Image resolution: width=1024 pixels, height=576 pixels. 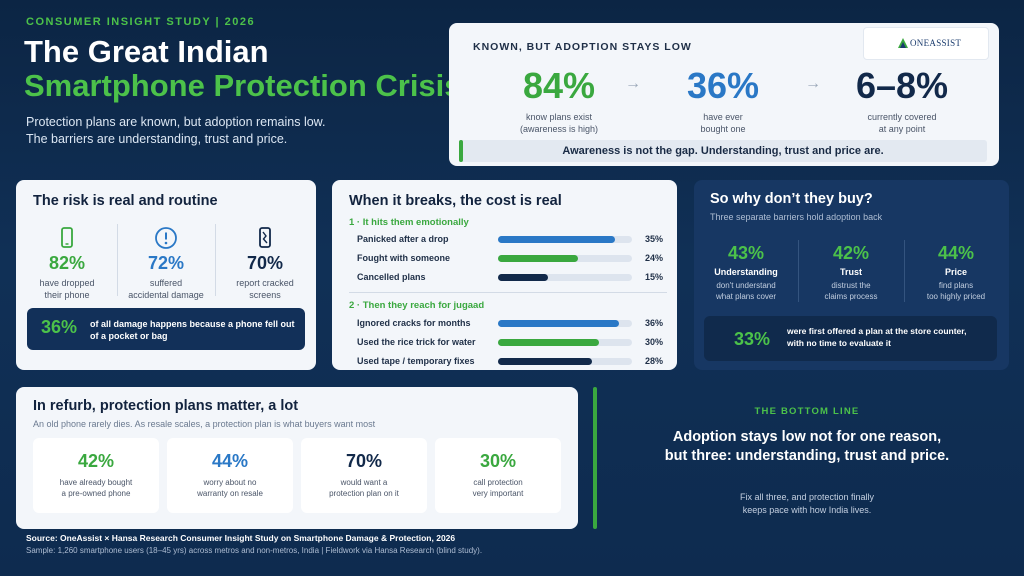 What do you see at coordinates (902, 123) in the screenshot?
I see `stat-label: currently covered at any point` at bounding box center [902, 123].